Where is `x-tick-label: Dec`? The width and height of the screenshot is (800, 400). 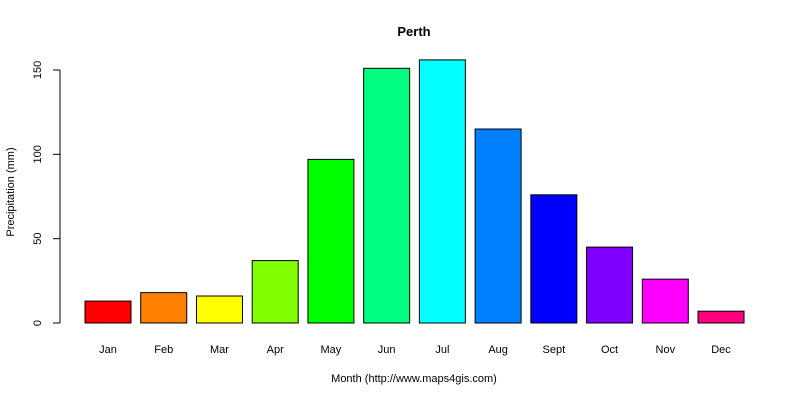
x-tick-label: Dec is located at coordinates (721, 350).